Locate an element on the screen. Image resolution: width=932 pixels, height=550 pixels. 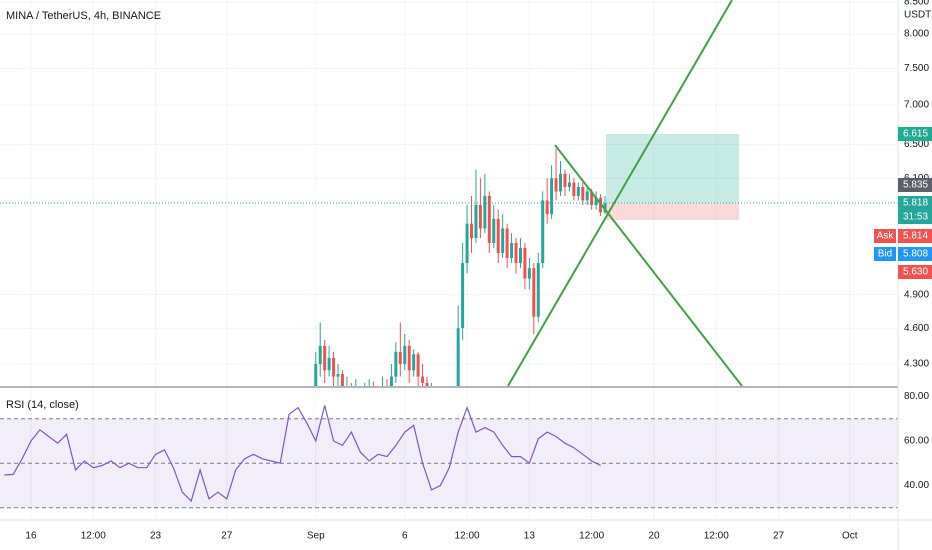
price-tag-label: 5.814 is located at coordinates (915, 236).